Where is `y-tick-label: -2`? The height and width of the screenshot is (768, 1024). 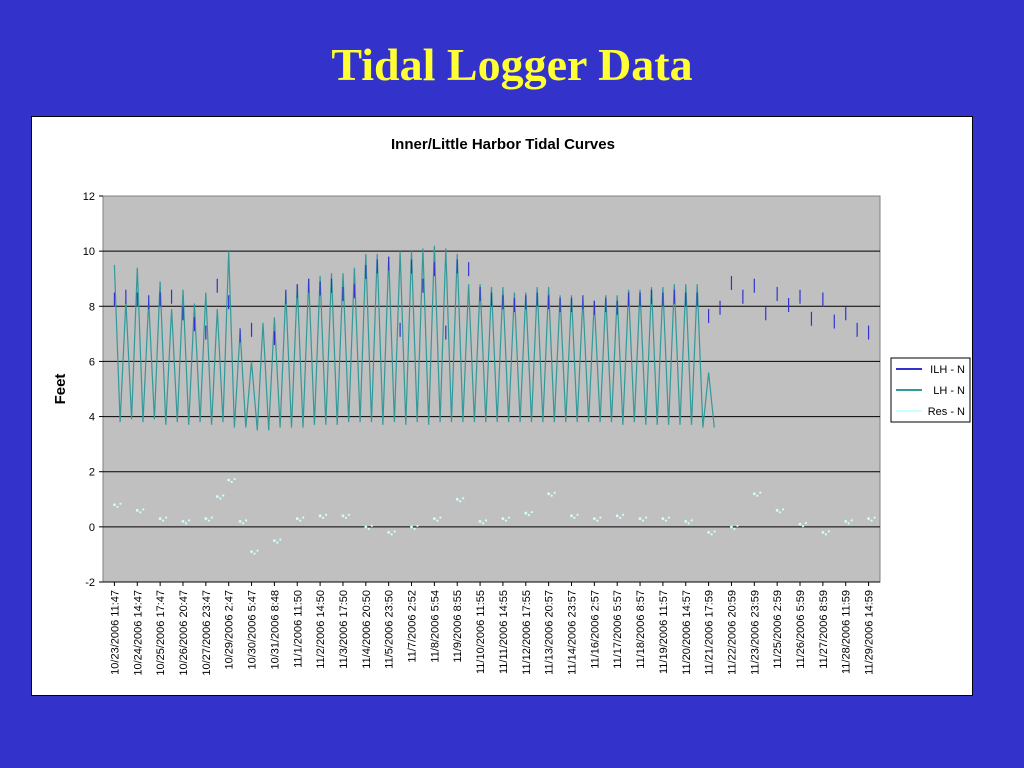 y-tick-label: -2 is located at coordinates (90, 583).